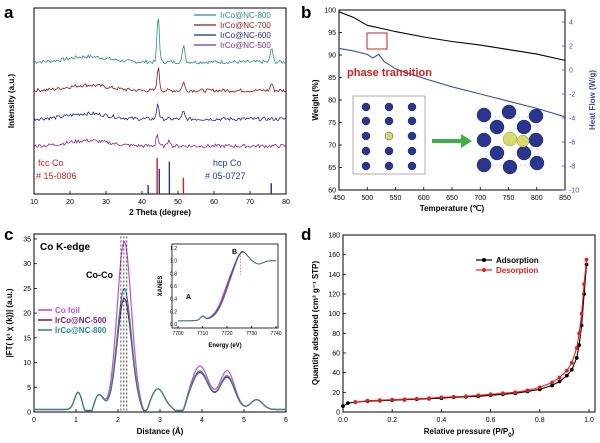 This screenshot has width=600, height=443. Describe the element at coordinates (224, 346) in the screenshot. I see `inset-xlabel: Energy (eV)` at that location.